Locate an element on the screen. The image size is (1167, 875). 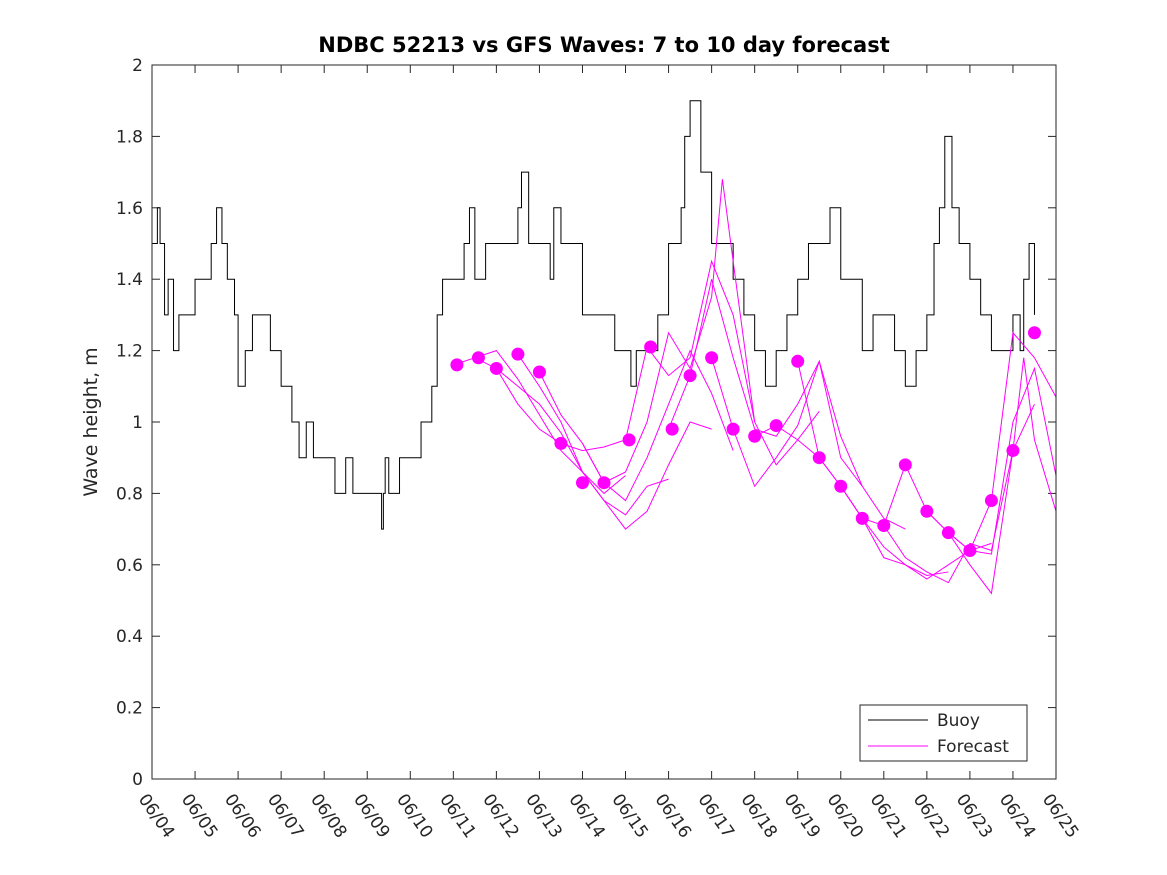
legend: Buoy Forecast is located at coordinates (943, 733).